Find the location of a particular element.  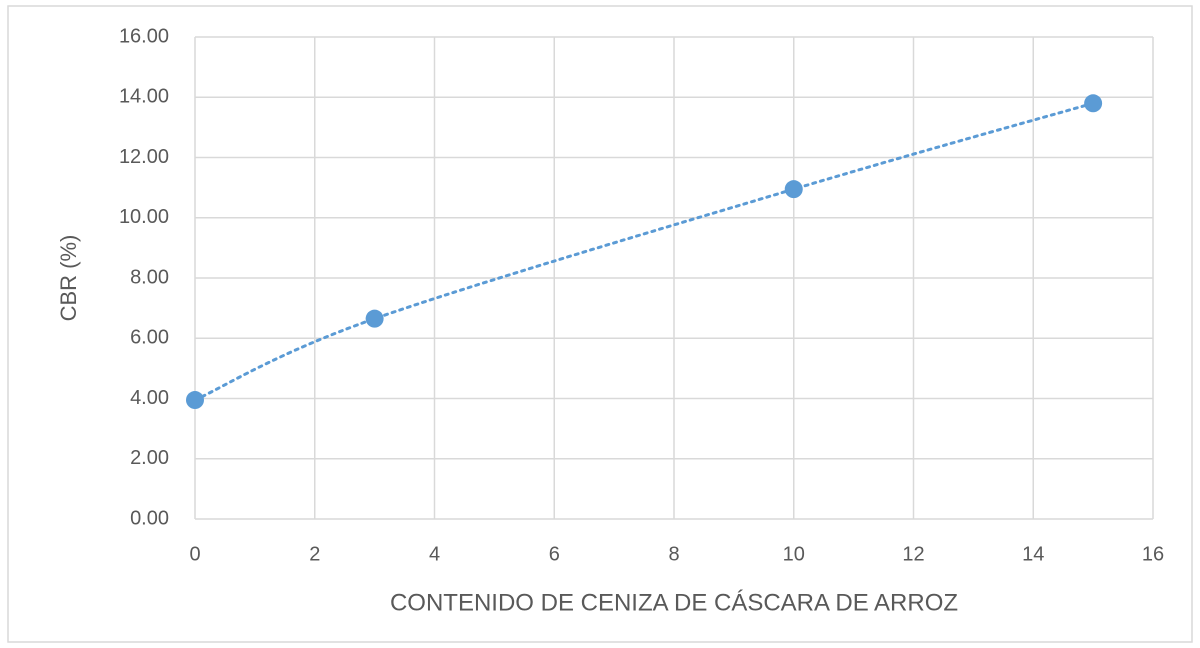

x-tick-label: 0 is located at coordinates (194, 554).